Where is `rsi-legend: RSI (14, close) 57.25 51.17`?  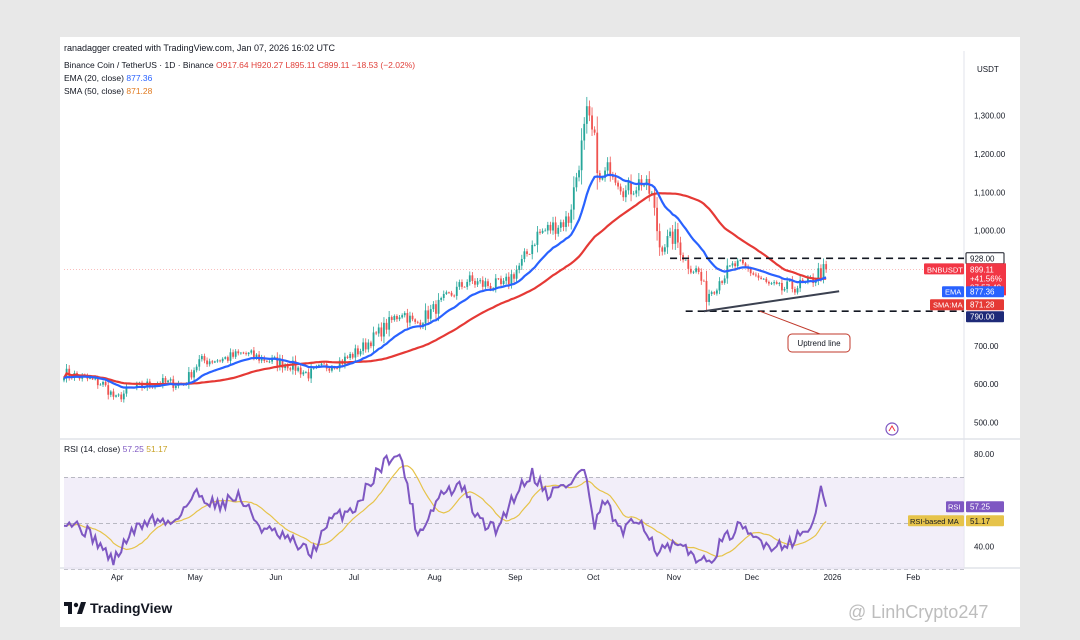
rsi-legend: RSI (14, close) 57.25 51.17 is located at coordinates (116, 449).